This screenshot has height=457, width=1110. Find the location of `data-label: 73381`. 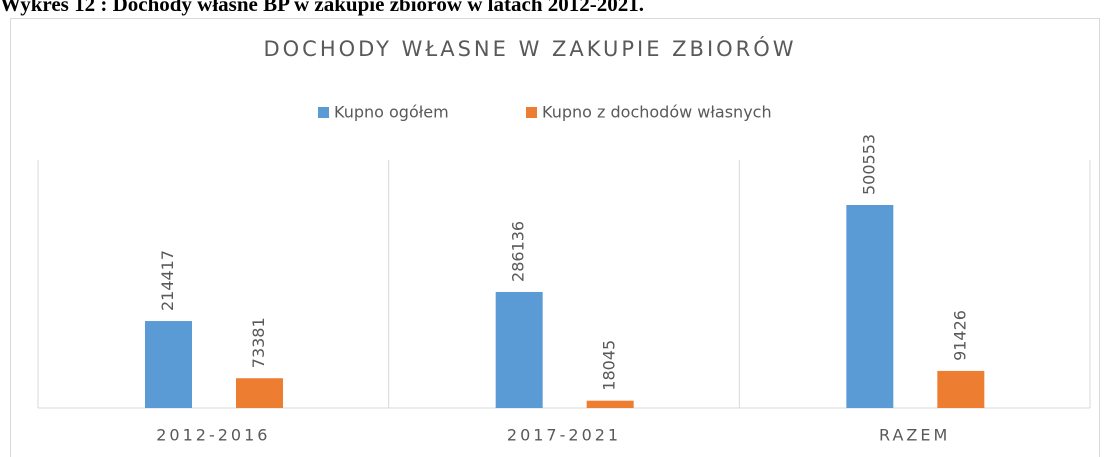

data-label: 73381 is located at coordinates (258, 342).